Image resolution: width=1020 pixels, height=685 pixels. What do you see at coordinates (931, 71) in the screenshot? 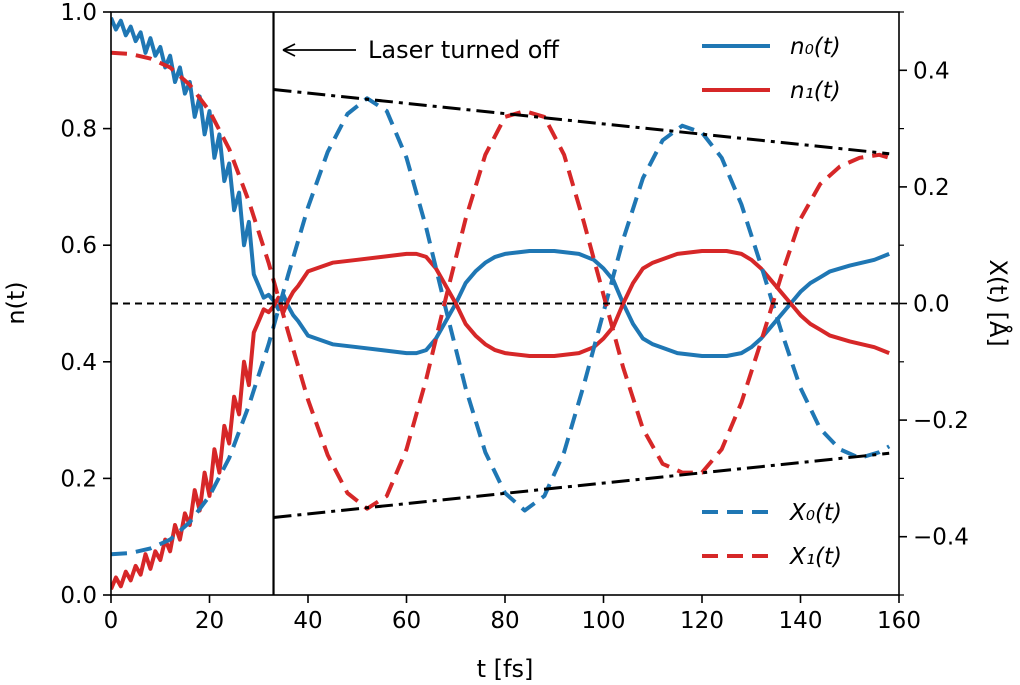
I see `right-y-tick-label-4: 0.4` at bounding box center [931, 71].